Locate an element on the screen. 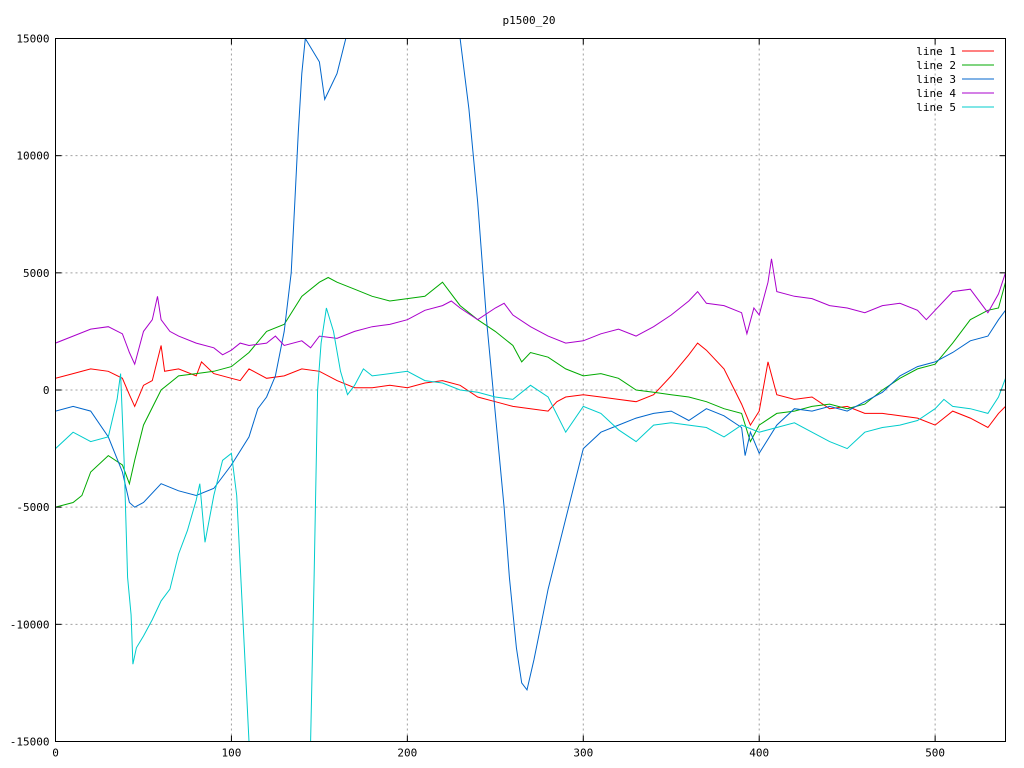 The height and width of the screenshot is (768, 1024). y-tick-label: -15000 is located at coordinates (30, 742).